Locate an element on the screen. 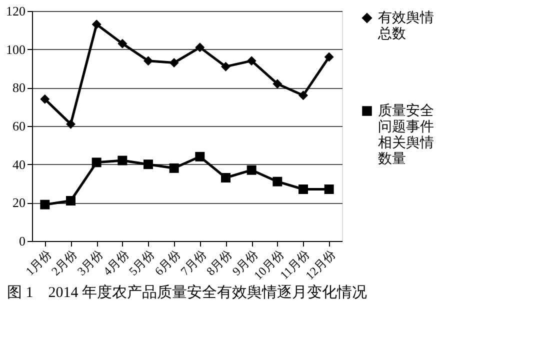  y-tick-label: 120 is located at coordinates (16, 11).